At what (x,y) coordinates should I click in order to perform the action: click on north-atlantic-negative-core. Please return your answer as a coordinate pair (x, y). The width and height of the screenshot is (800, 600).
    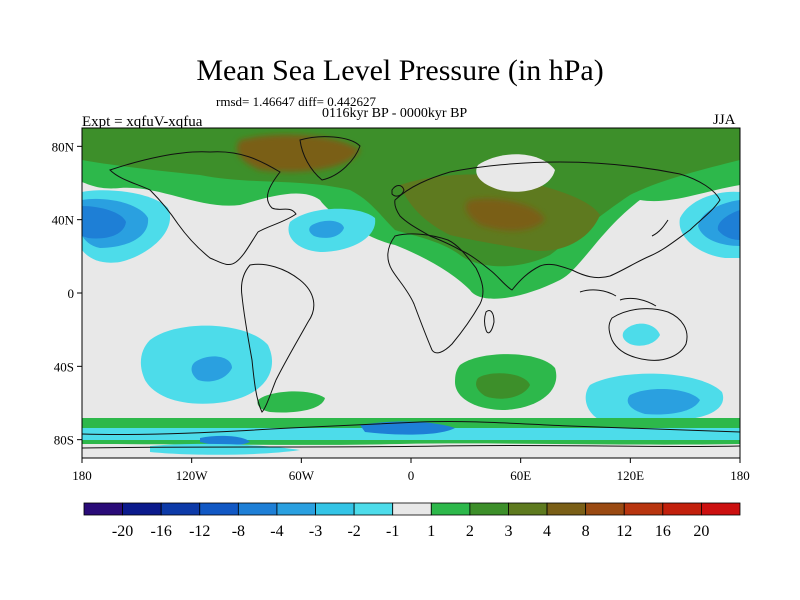
    Looking at the image, I should click on (326, 229).